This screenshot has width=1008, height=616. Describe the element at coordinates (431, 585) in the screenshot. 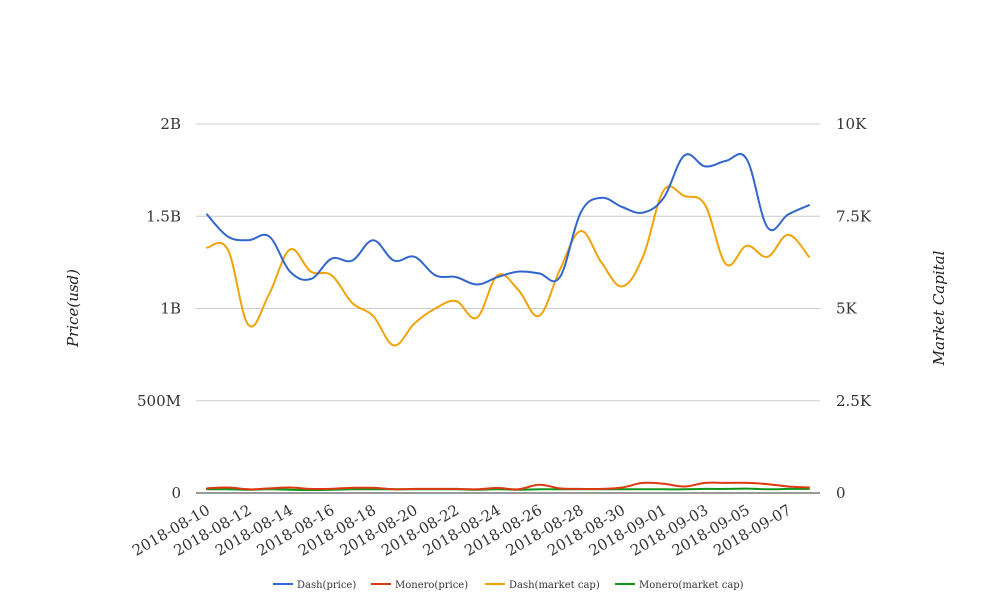

I see `legend-label: Monero(price)` at that location.